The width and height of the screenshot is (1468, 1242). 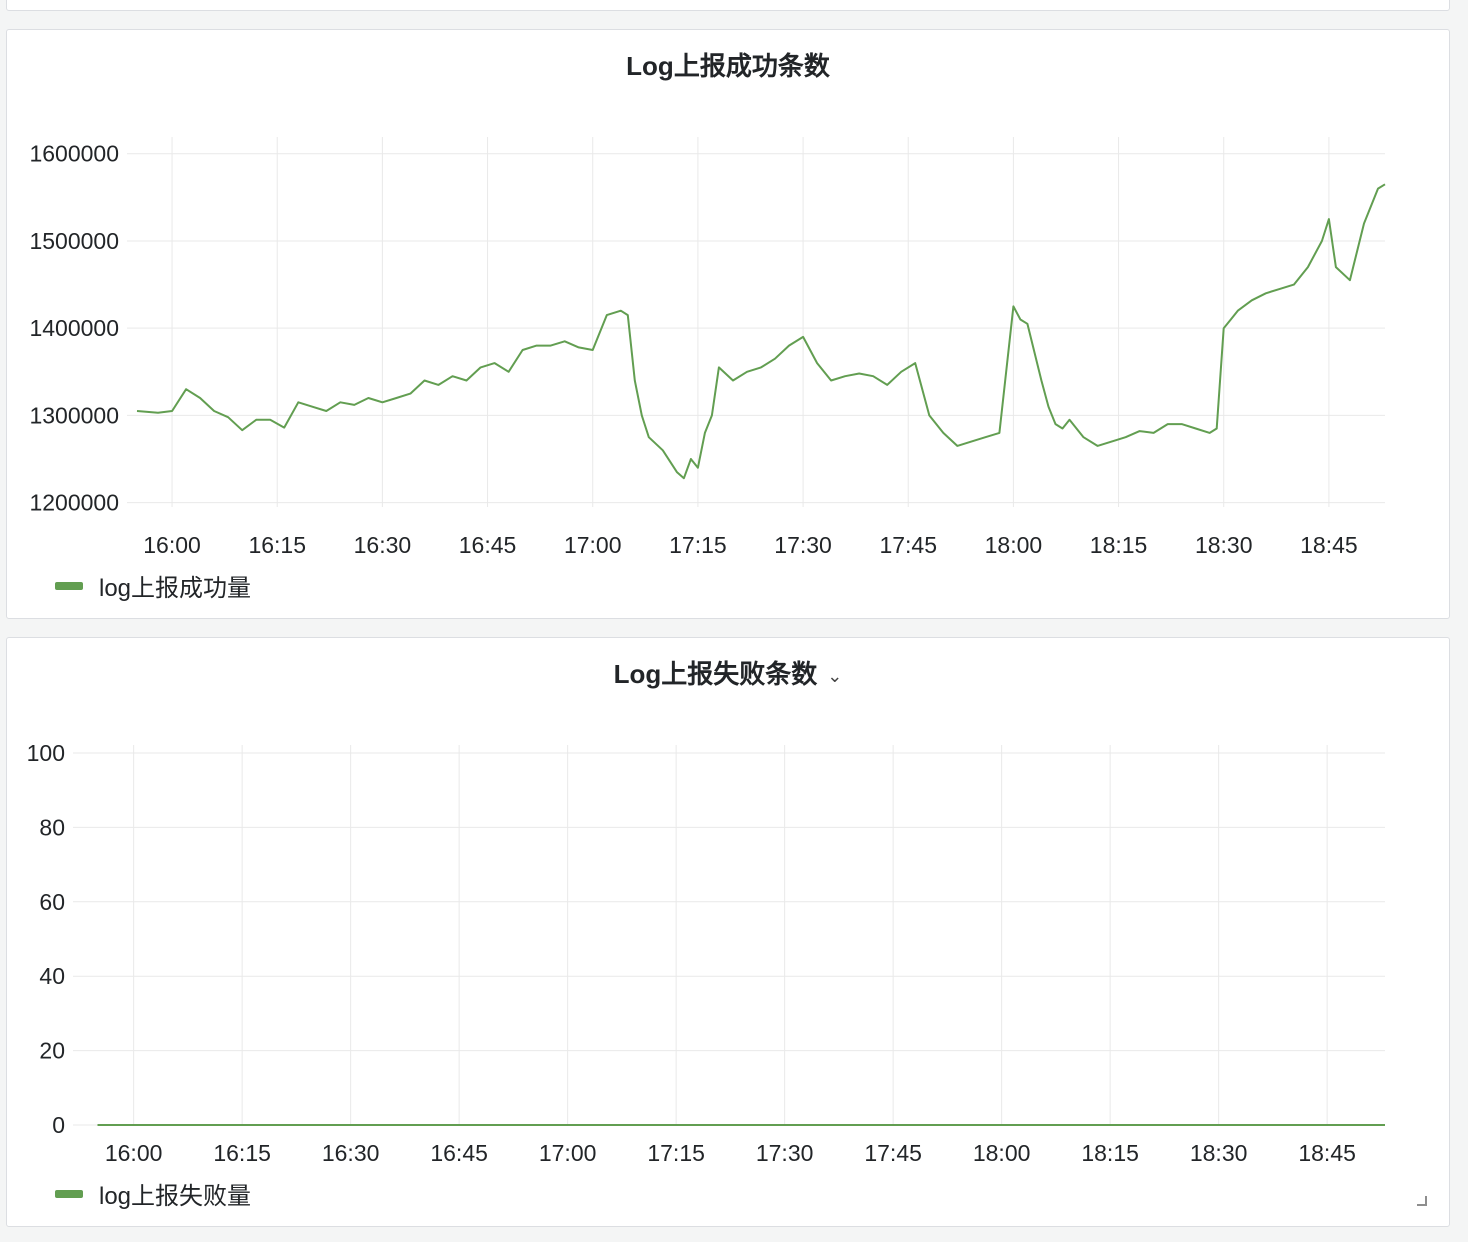 I want to click on y-tick-label: 1600000, so click(x=74, y=154).